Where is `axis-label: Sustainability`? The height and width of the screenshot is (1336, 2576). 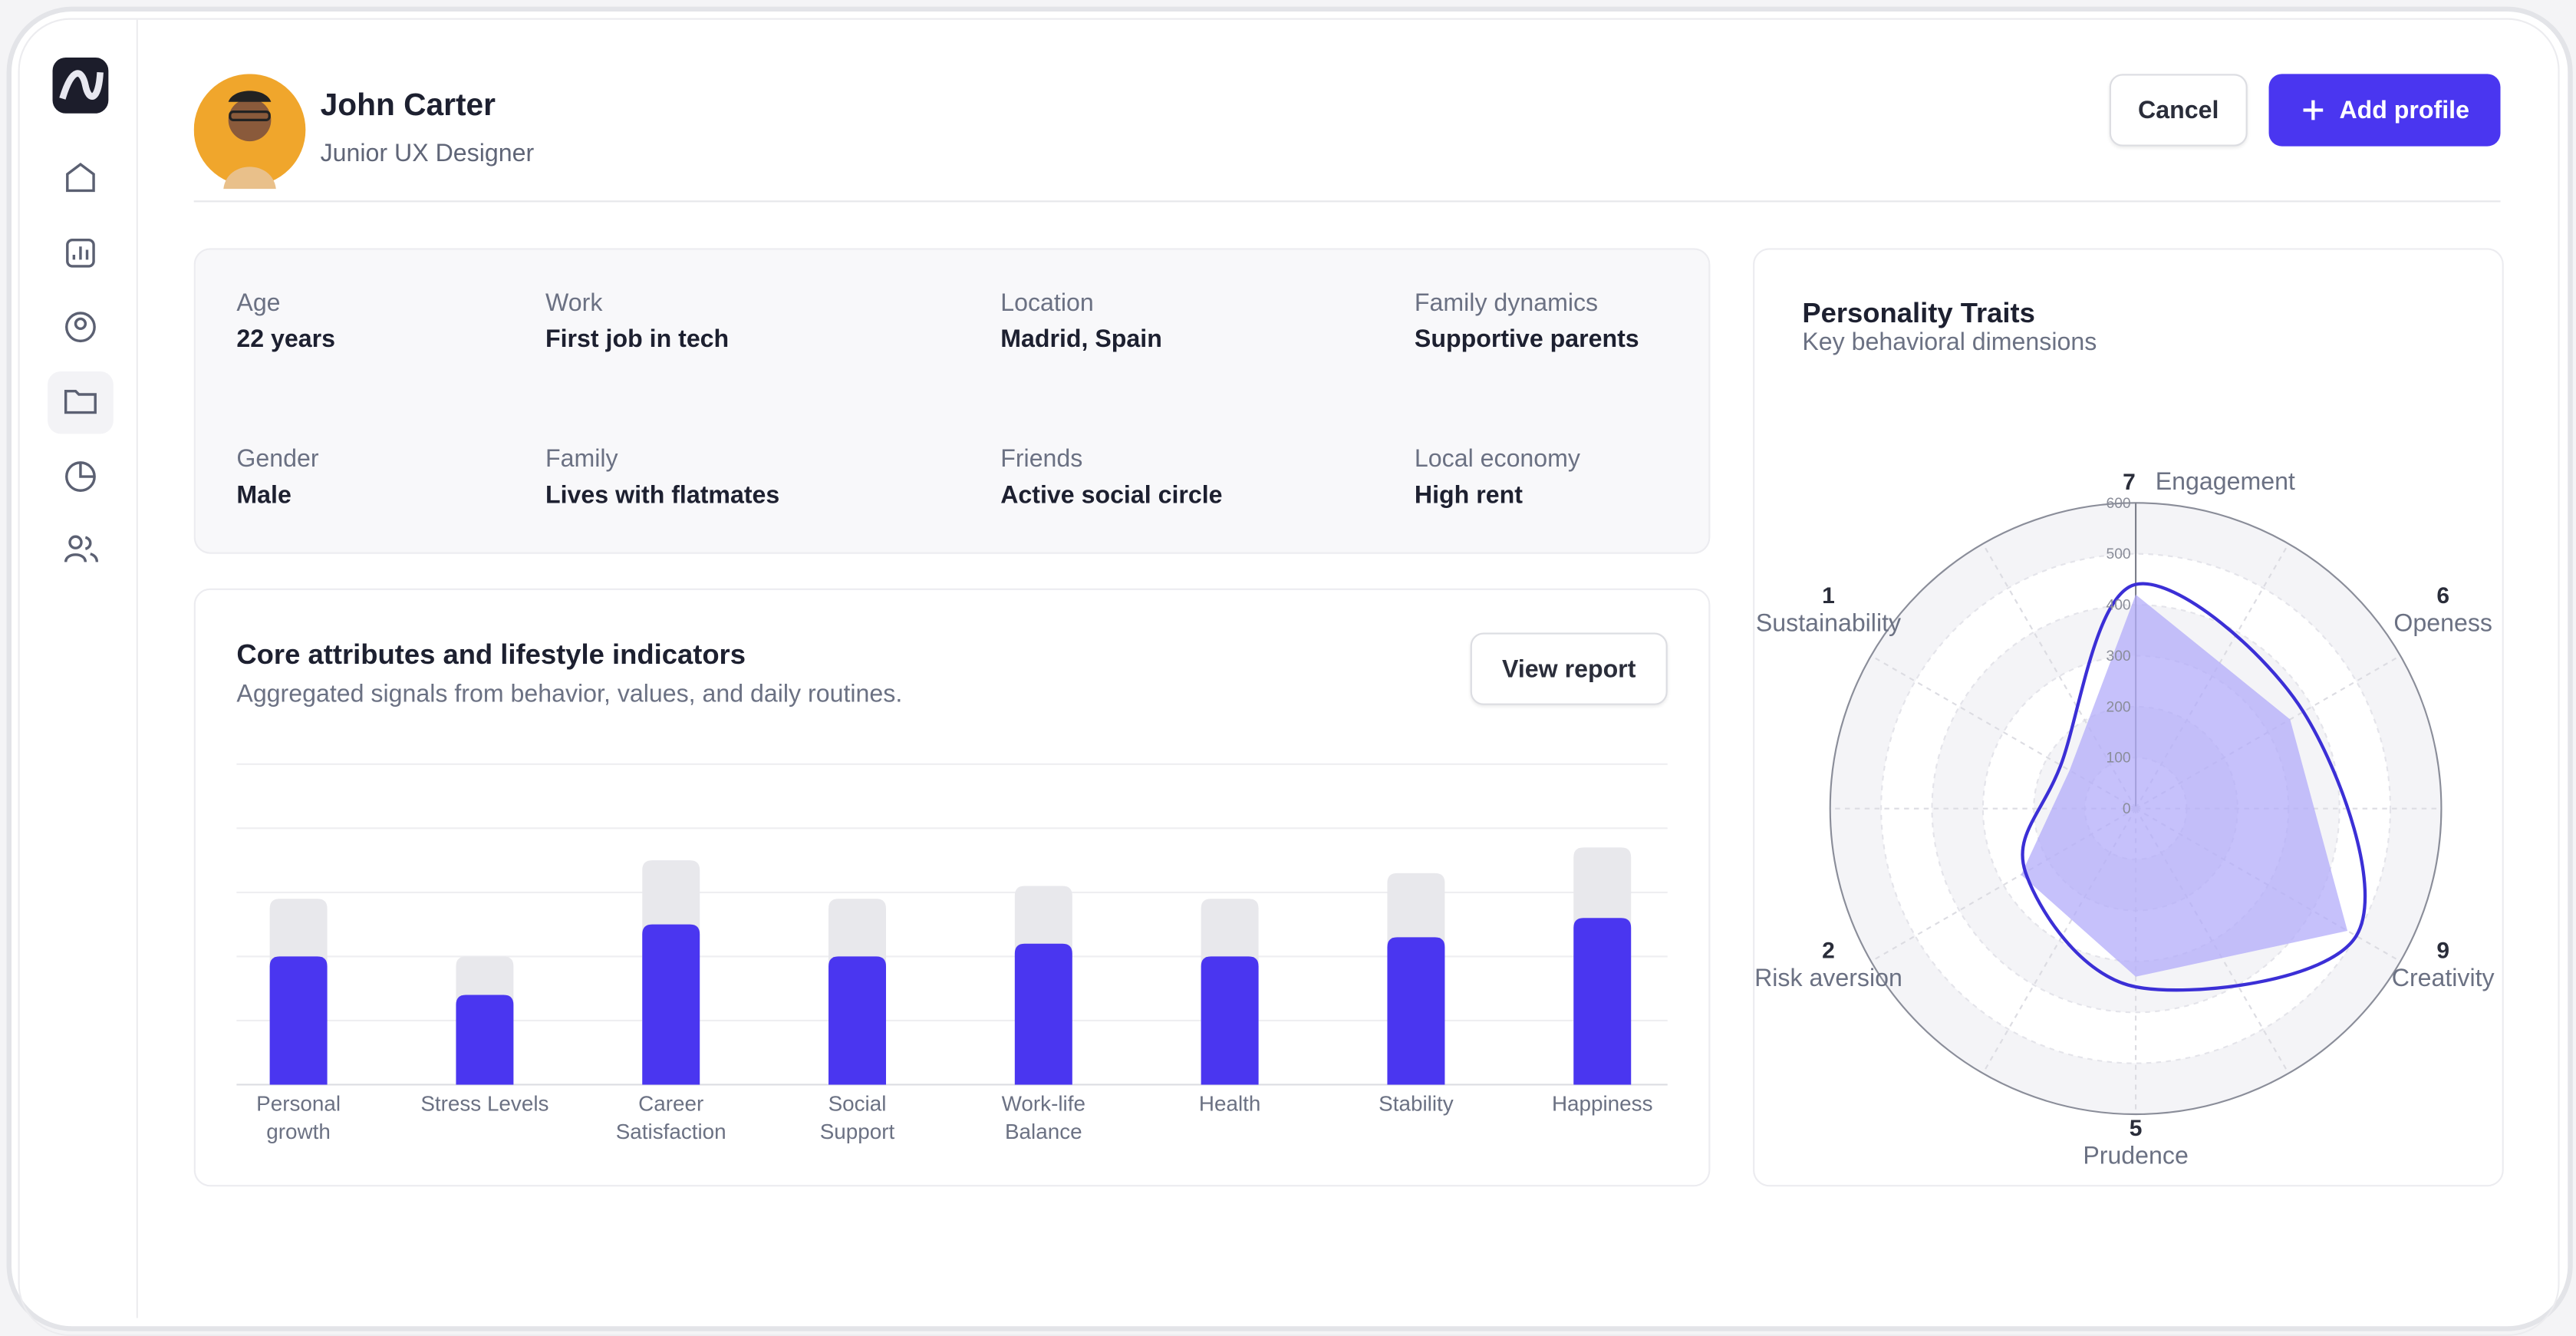 axis-label: Sustainability is located at coordinates (1828, 623).